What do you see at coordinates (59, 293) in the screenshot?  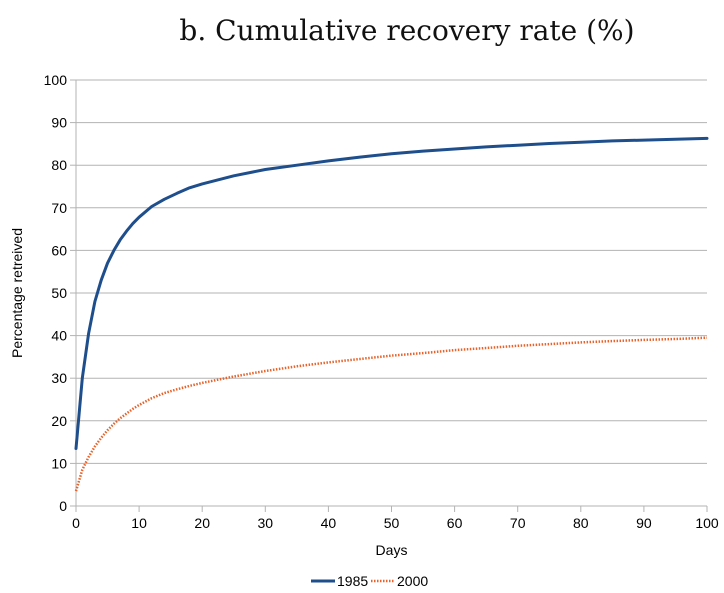 I see `y-tick-label: 50` at bounding box center [59, 293].